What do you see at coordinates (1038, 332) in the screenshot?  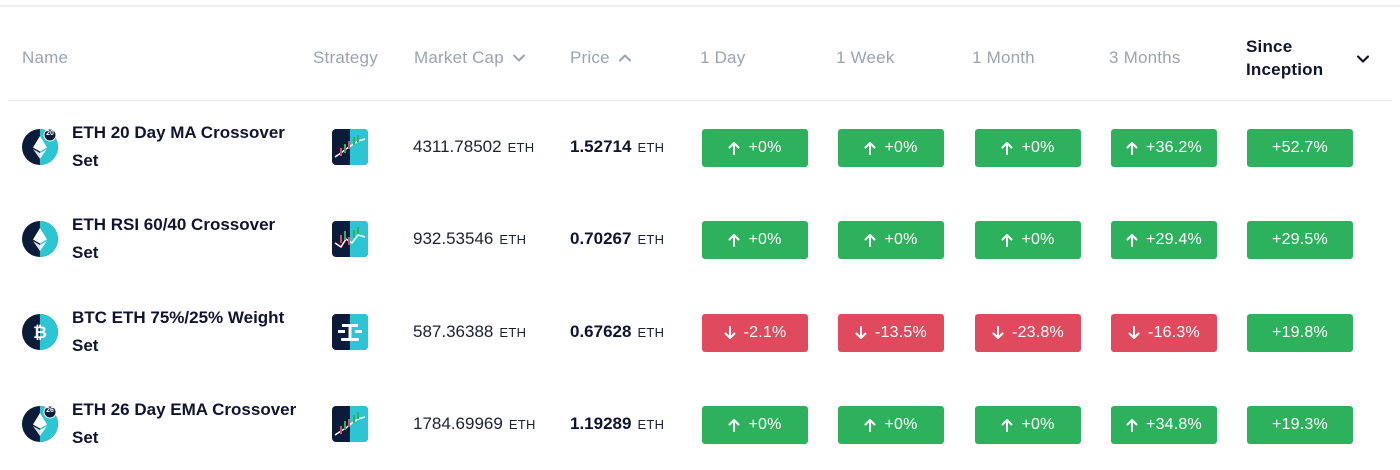 I see `change-value: -23.8%` at bounding box center [1038, 332].